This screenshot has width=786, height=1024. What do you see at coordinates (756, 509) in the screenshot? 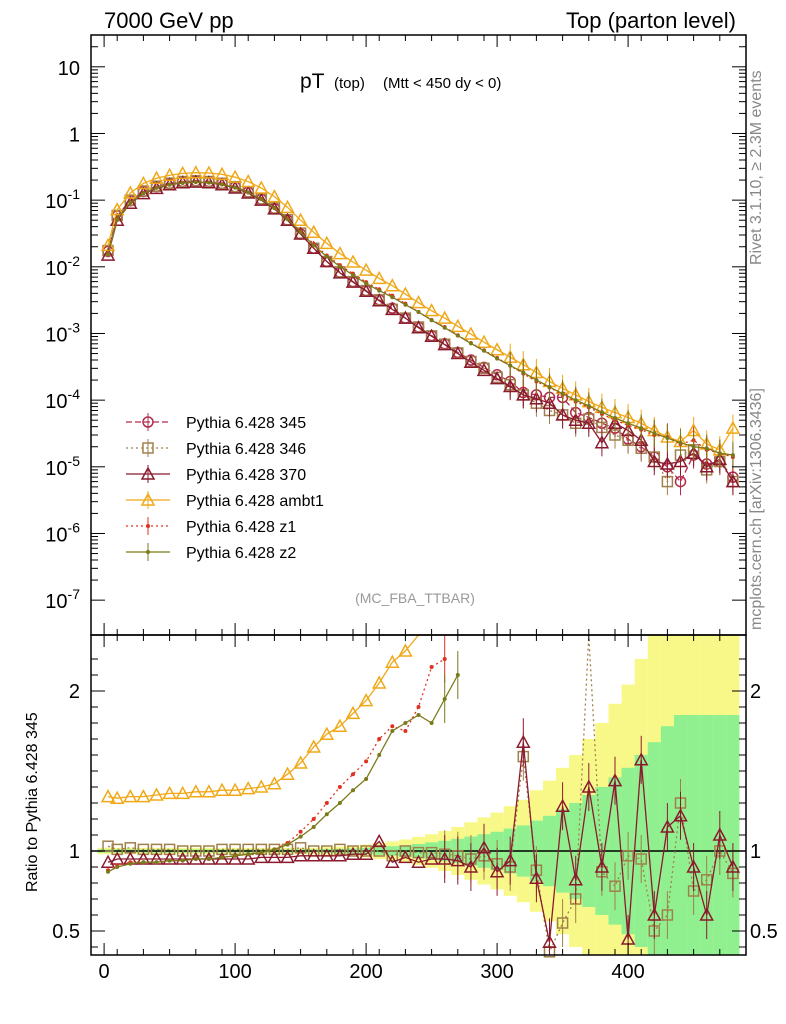
I see `side-label-mcplots: mcplots.cern.ch [arXiv:1306.3436]` at bounding box center [756, 509].